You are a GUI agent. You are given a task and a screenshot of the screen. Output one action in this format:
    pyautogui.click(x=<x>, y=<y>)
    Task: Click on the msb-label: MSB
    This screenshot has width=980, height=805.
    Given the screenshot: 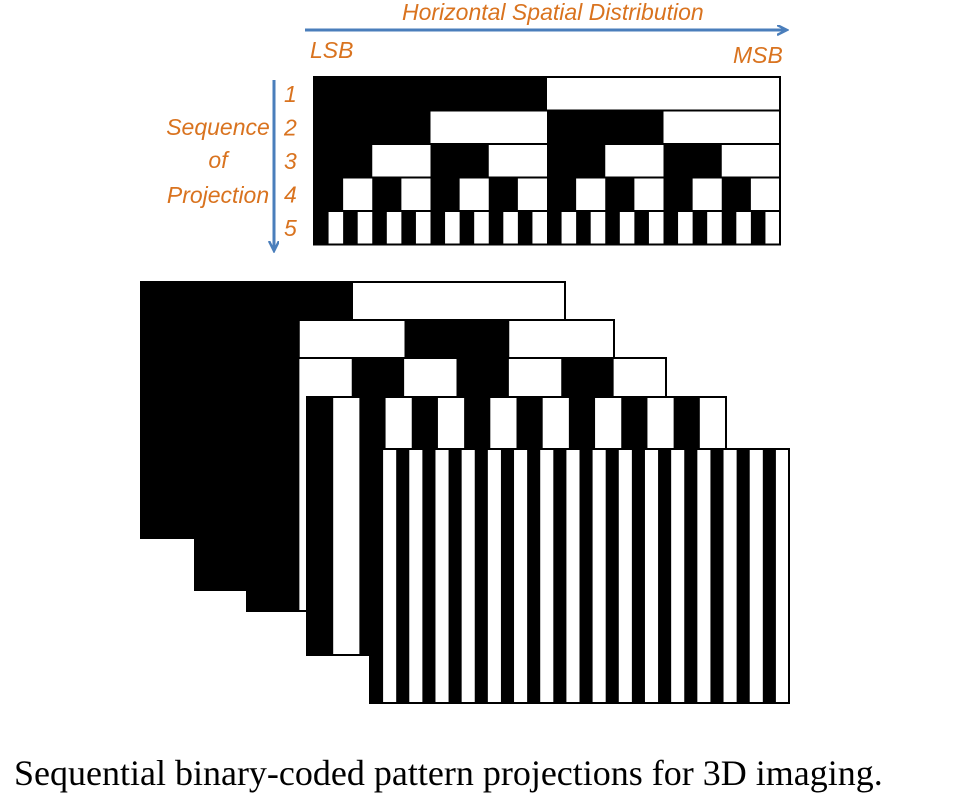 What is the action you would take?
    pyautogui.click(x=758, y=55)
    